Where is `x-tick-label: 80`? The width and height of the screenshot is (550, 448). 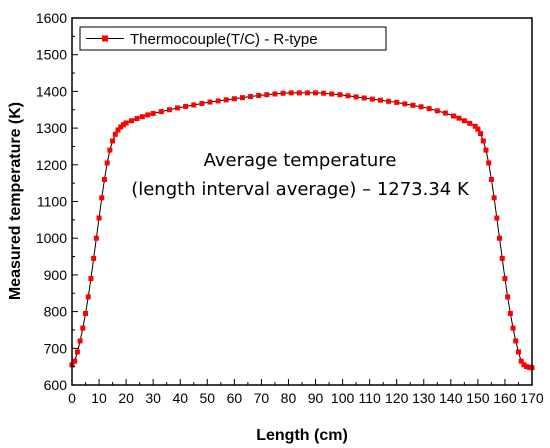
x-tick-label: 80 is located at coordinates (289, 398).